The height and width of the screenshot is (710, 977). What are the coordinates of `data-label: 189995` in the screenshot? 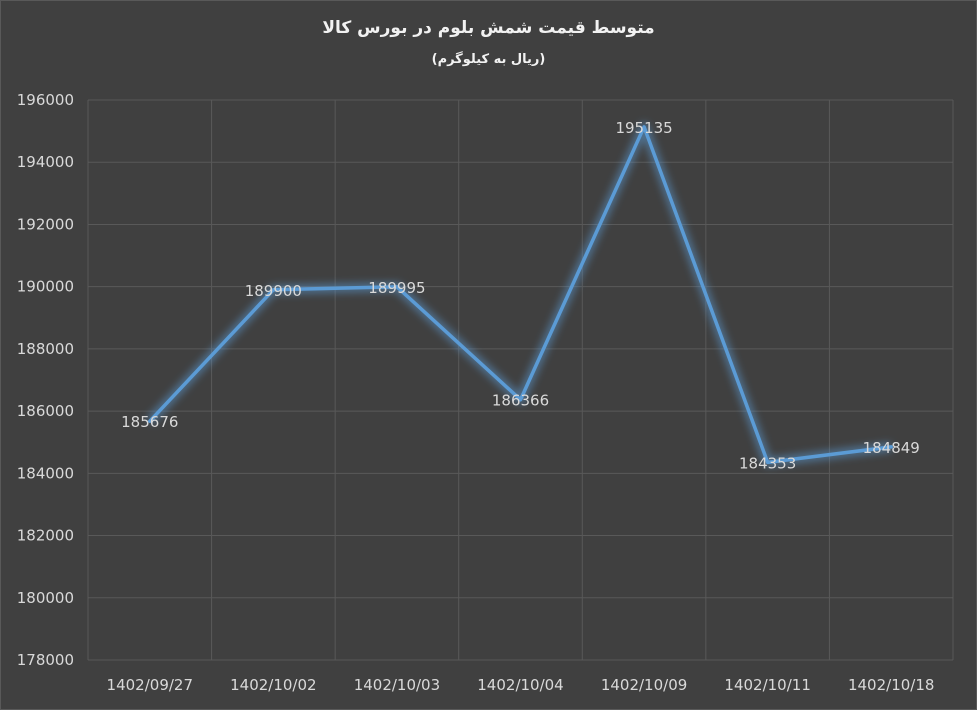 It's located at (396, 288).